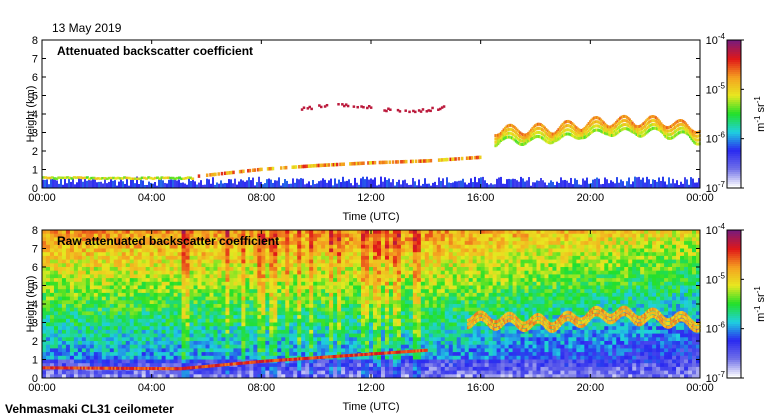 The image size is (780, 420). What do you see at coordinates (87, 28) in the screenshot?
I see `date-label: 13 May 2019` at bounding box center [87, 28].